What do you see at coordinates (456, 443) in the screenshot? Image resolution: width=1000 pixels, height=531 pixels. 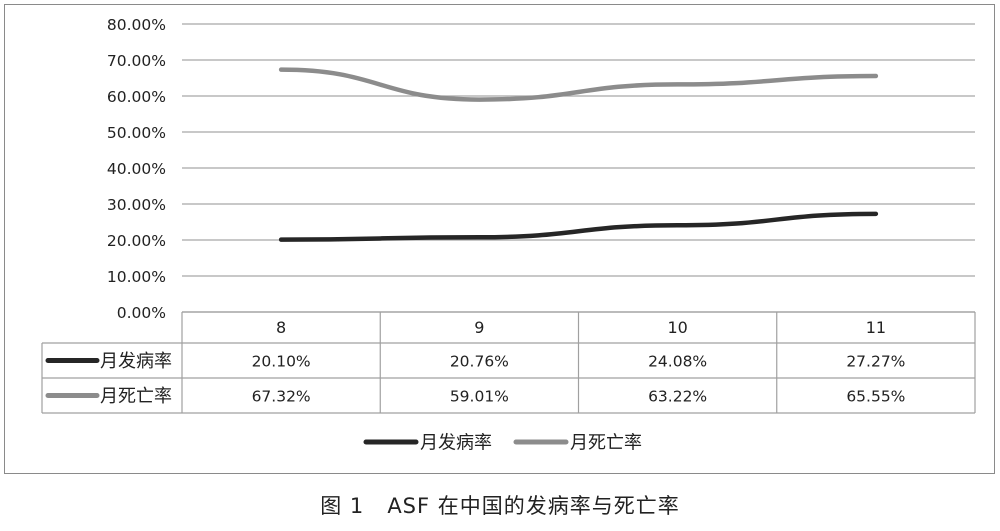 I see `legend-label: 月发病率` at bounding box center [456, 443].